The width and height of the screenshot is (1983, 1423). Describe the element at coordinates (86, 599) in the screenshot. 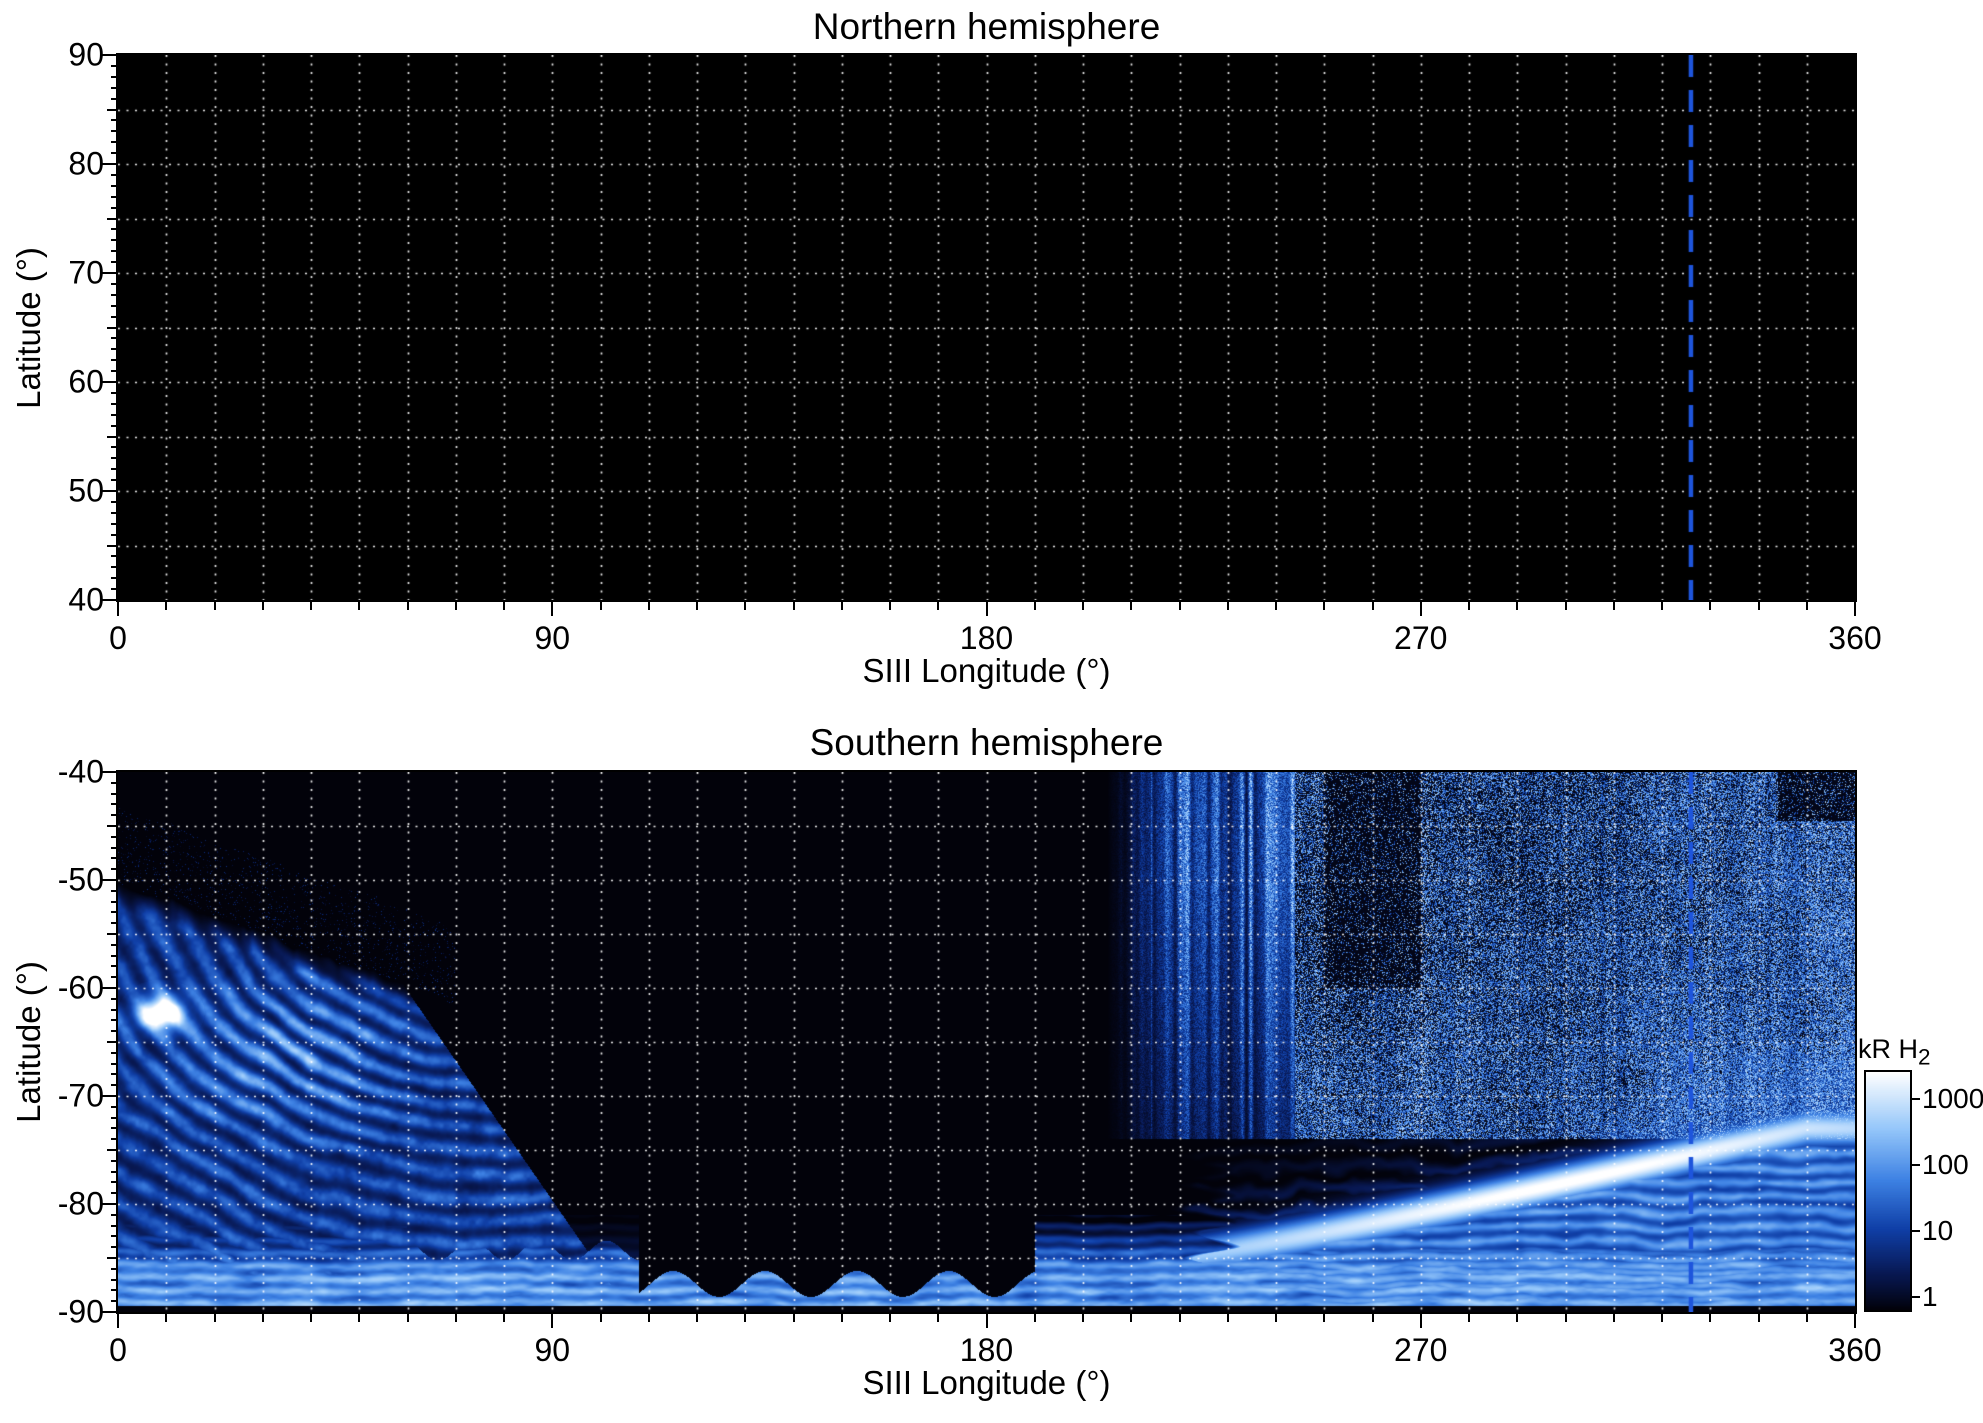

I see `y-tick-label: 40` at that location.